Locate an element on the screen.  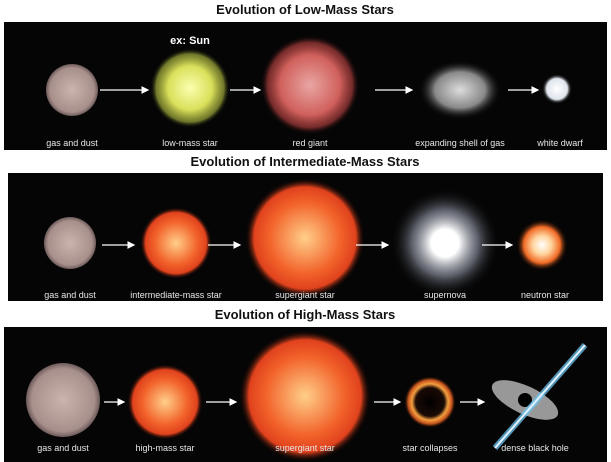
stage-label: dense black hole is located at coordinates (535, 448).